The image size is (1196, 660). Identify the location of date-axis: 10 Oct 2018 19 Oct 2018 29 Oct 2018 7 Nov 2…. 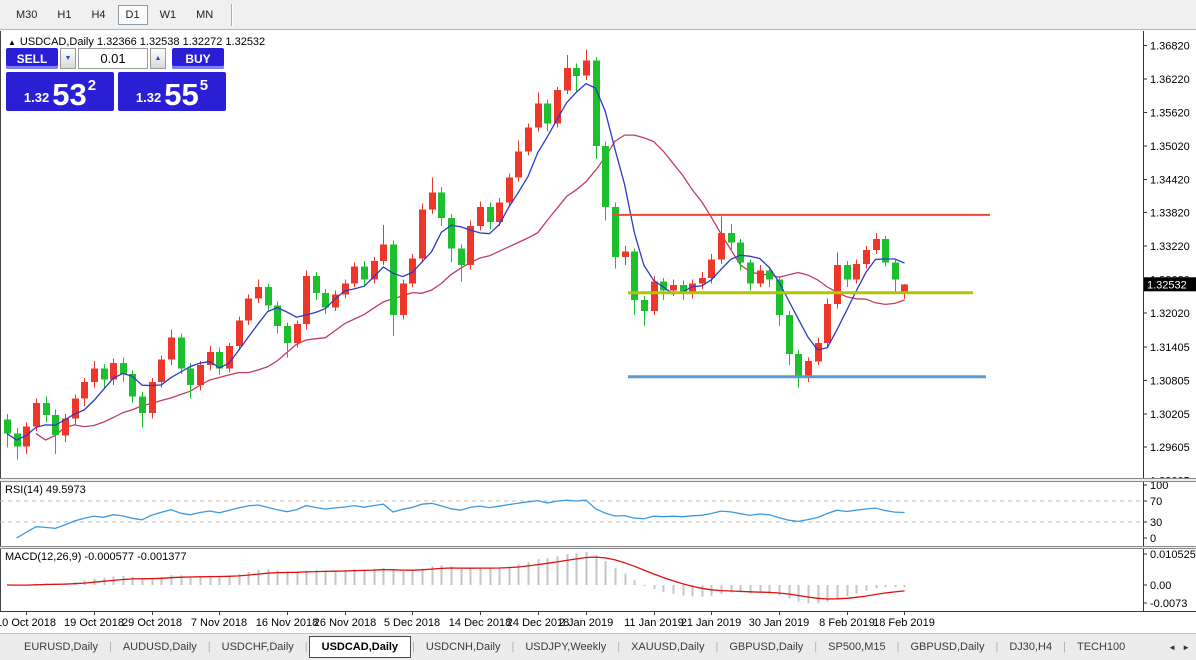
(598, 622).